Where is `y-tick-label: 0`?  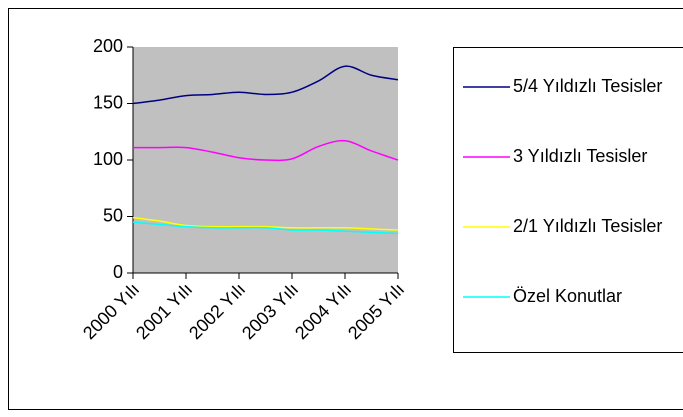 y-tick-label: 0 is located at coordinates (118, 272).